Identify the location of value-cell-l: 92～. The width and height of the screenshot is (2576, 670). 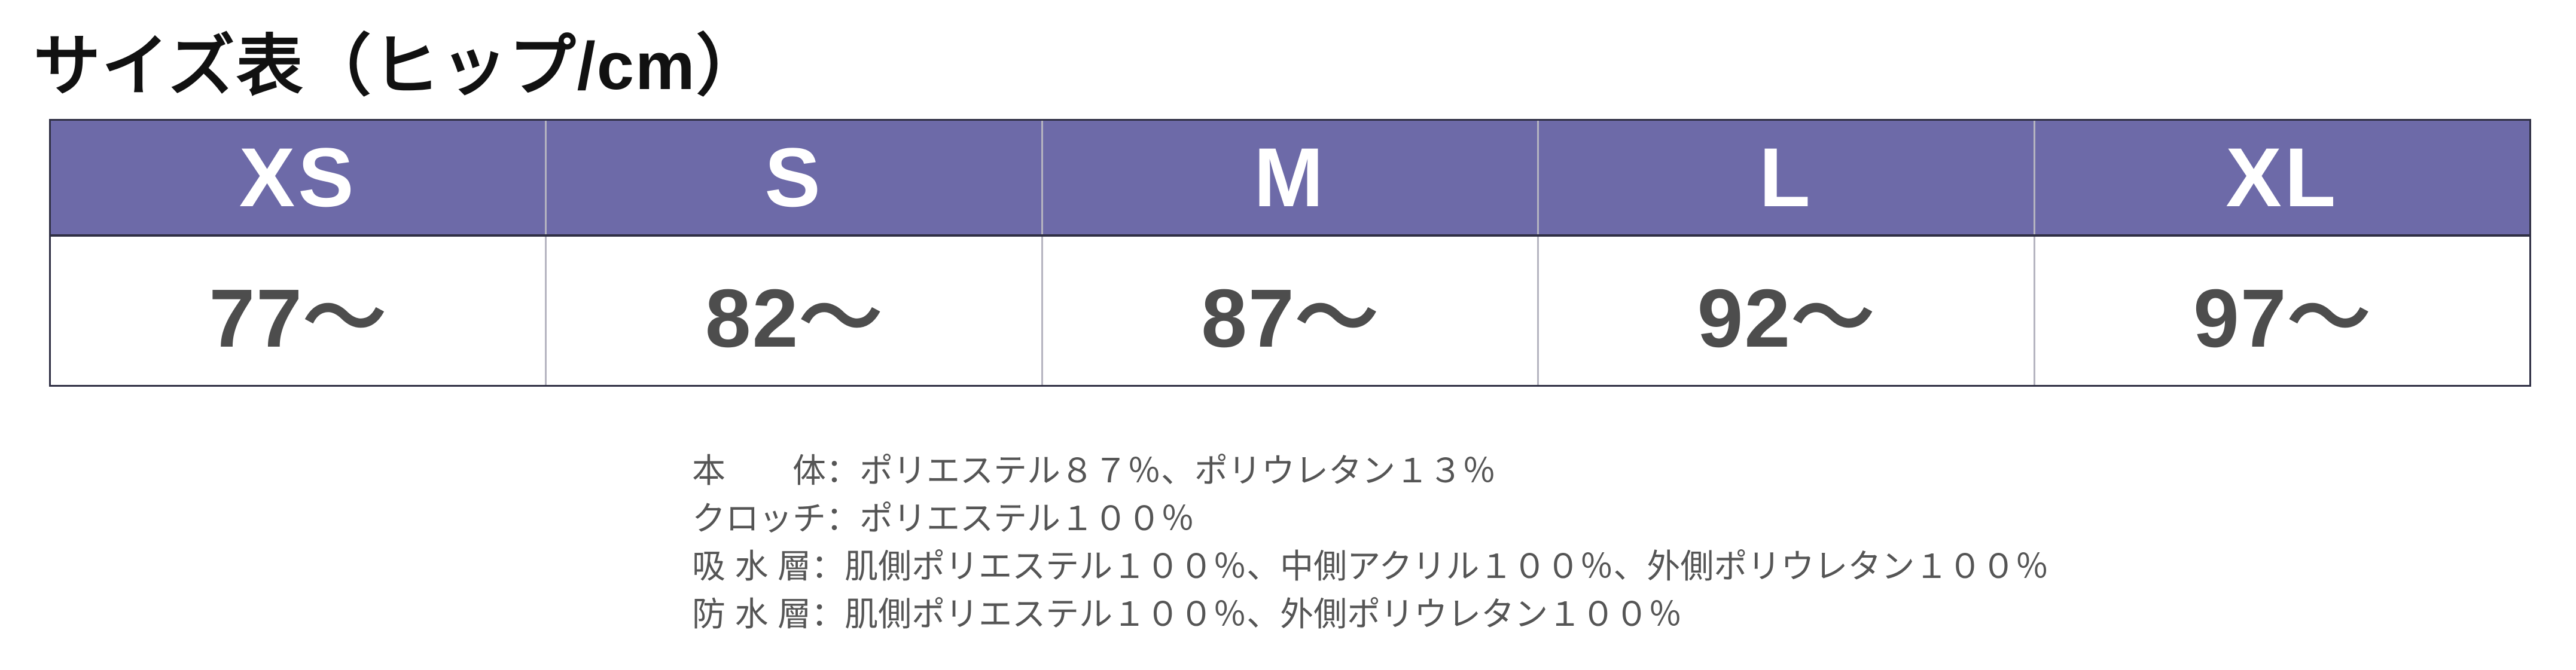
(1785, 311).